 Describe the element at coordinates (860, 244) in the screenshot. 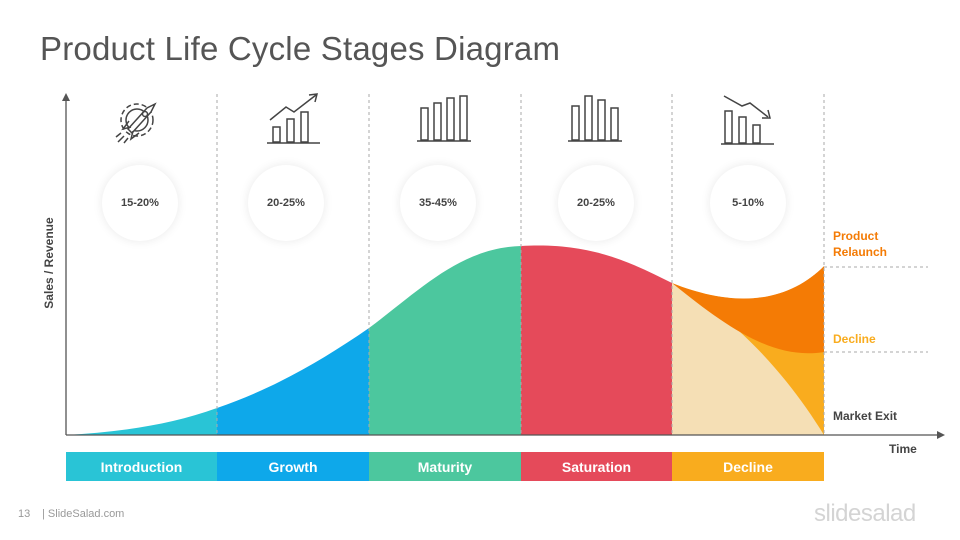

I see `relaunch-label: Product Relaunch` at that location.